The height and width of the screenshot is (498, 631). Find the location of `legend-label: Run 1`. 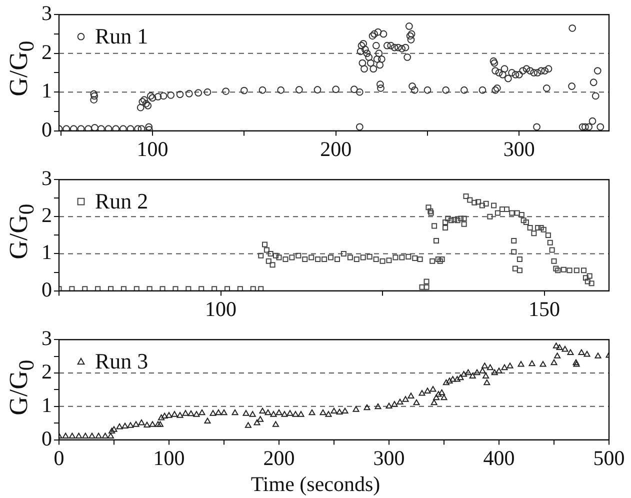

legend-label: Run 1 is located at coordinates (121, 35).